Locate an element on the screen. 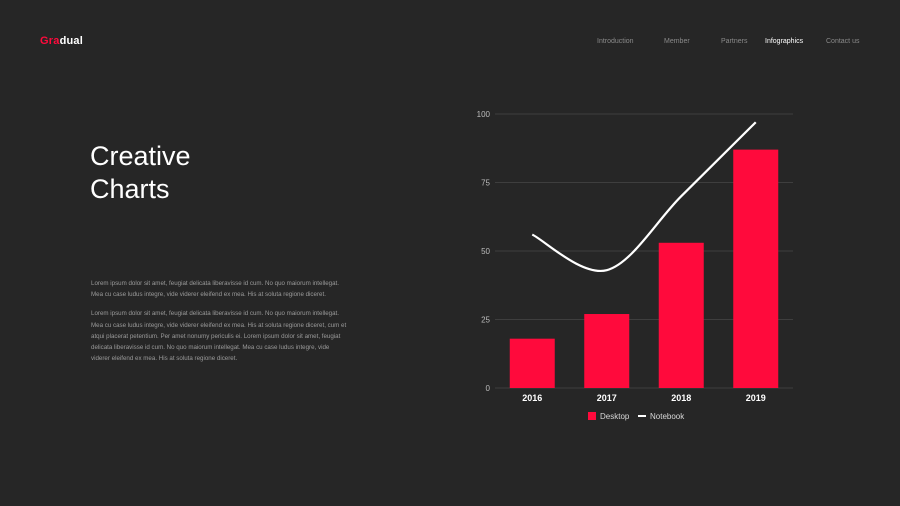  y-tick-label: 25 is located at coordinates (485, 320).